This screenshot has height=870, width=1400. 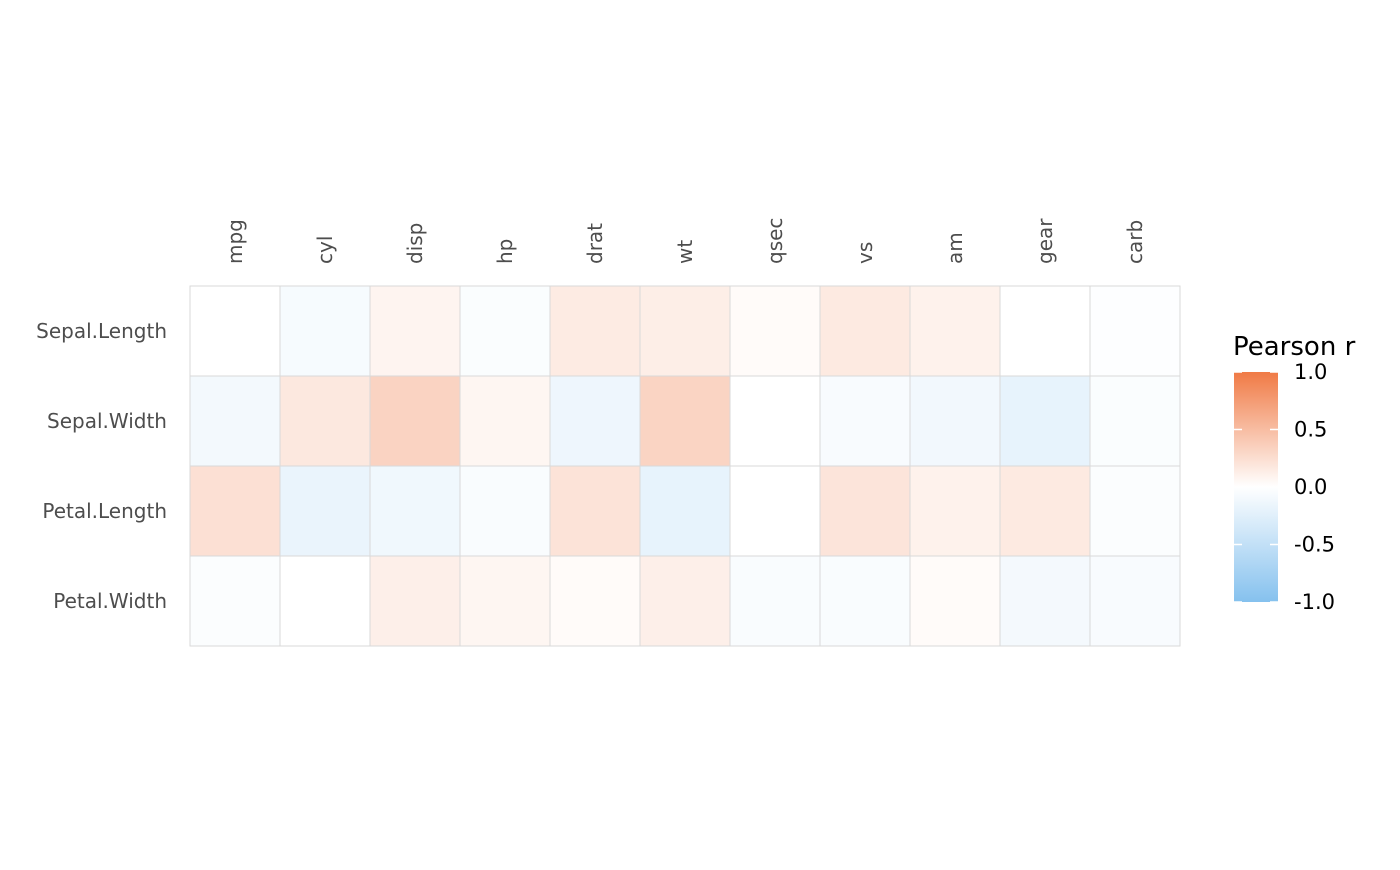 I want to click on x-tick-label: hp, so click(x=505, y=251).